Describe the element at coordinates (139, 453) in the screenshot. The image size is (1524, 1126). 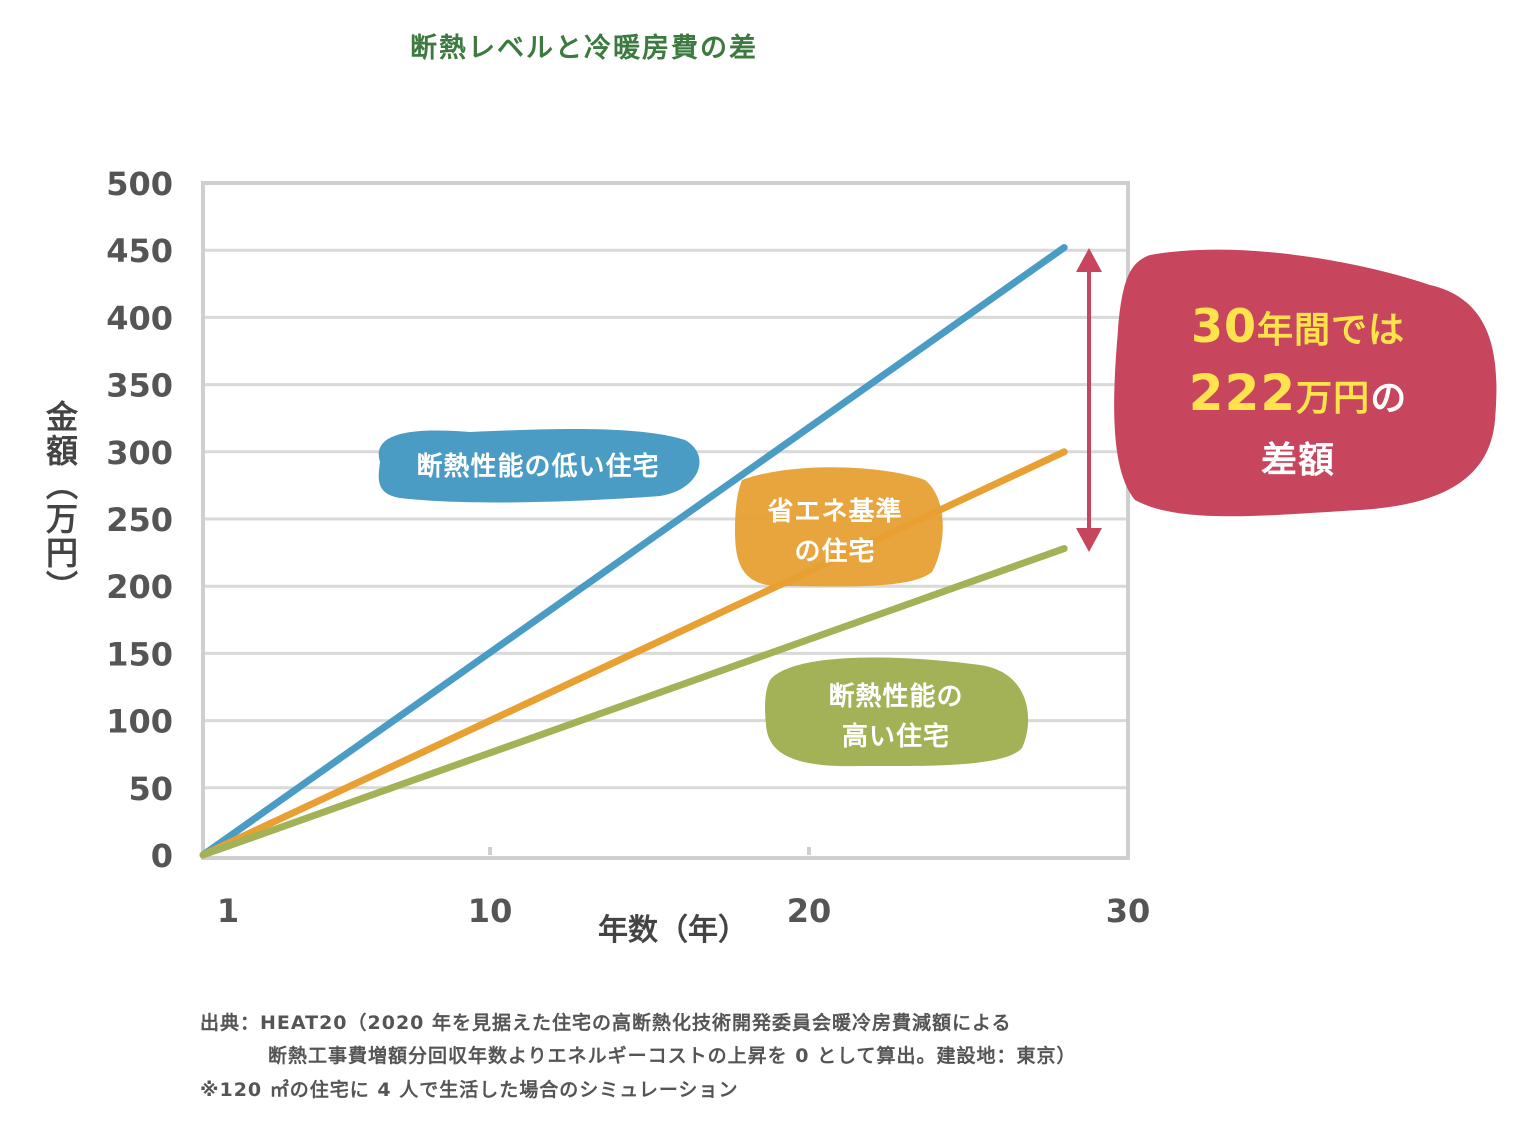
I see `y-tick-300: 300` at that location.